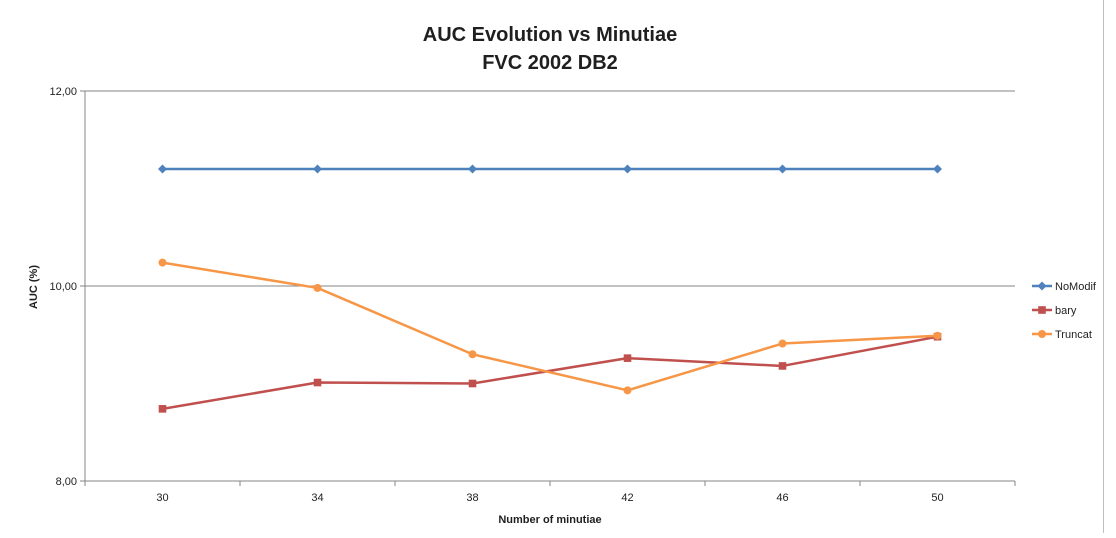 The width and height of the screenshot is (1116, 538). I want to click on series-nomodif, so click(550, 169).